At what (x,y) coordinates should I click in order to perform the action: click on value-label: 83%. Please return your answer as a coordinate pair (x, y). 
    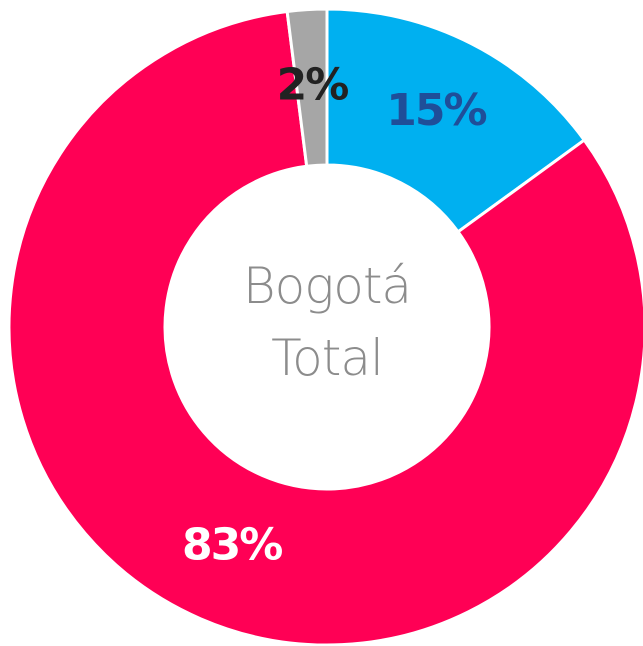
    Looking at the image, I should click on (232, 544).